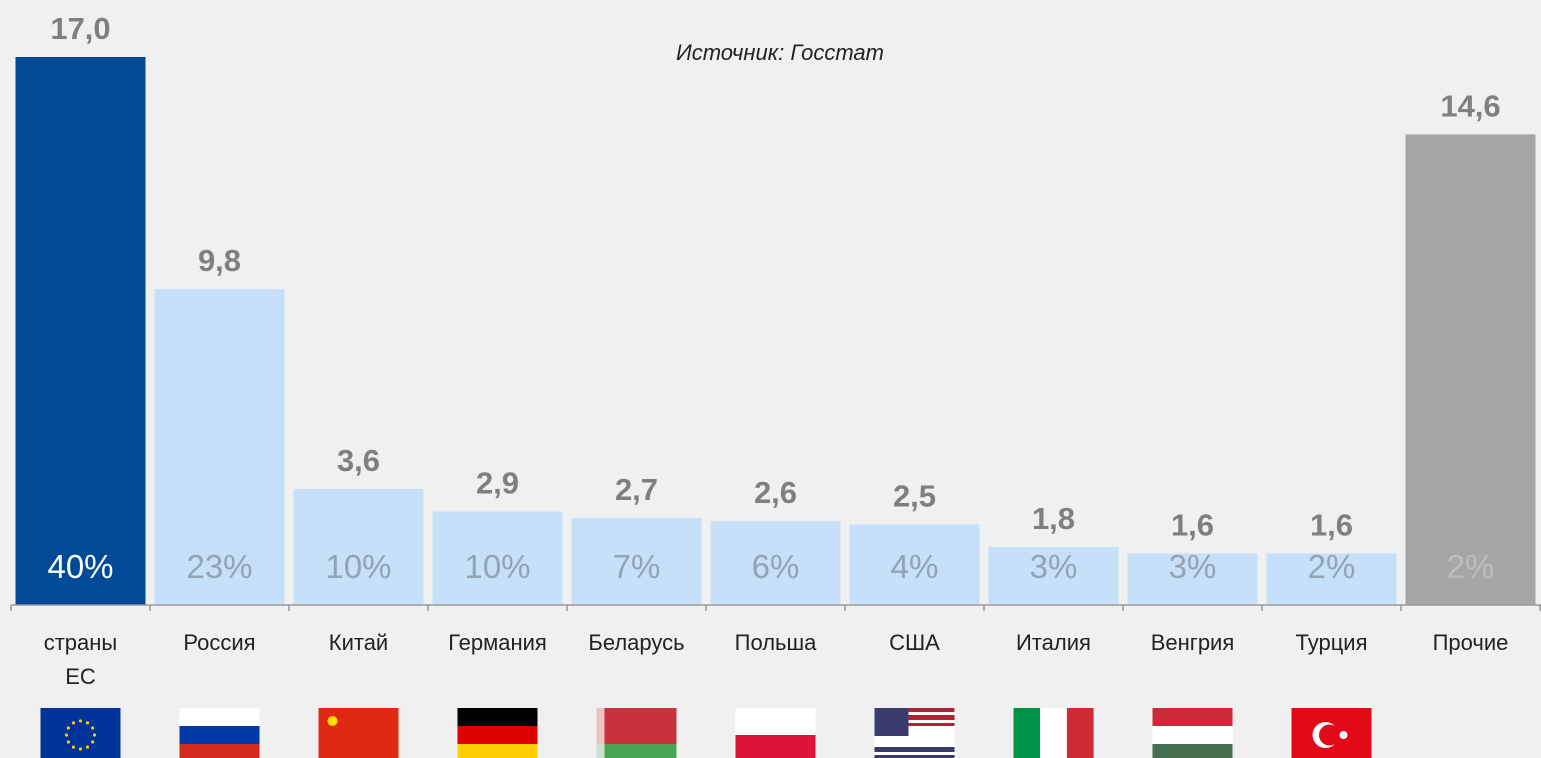  What do you see at coordinates (637, 566) in the screenshot?
I see `share-label: 7%` at bounding box center [637, 566].